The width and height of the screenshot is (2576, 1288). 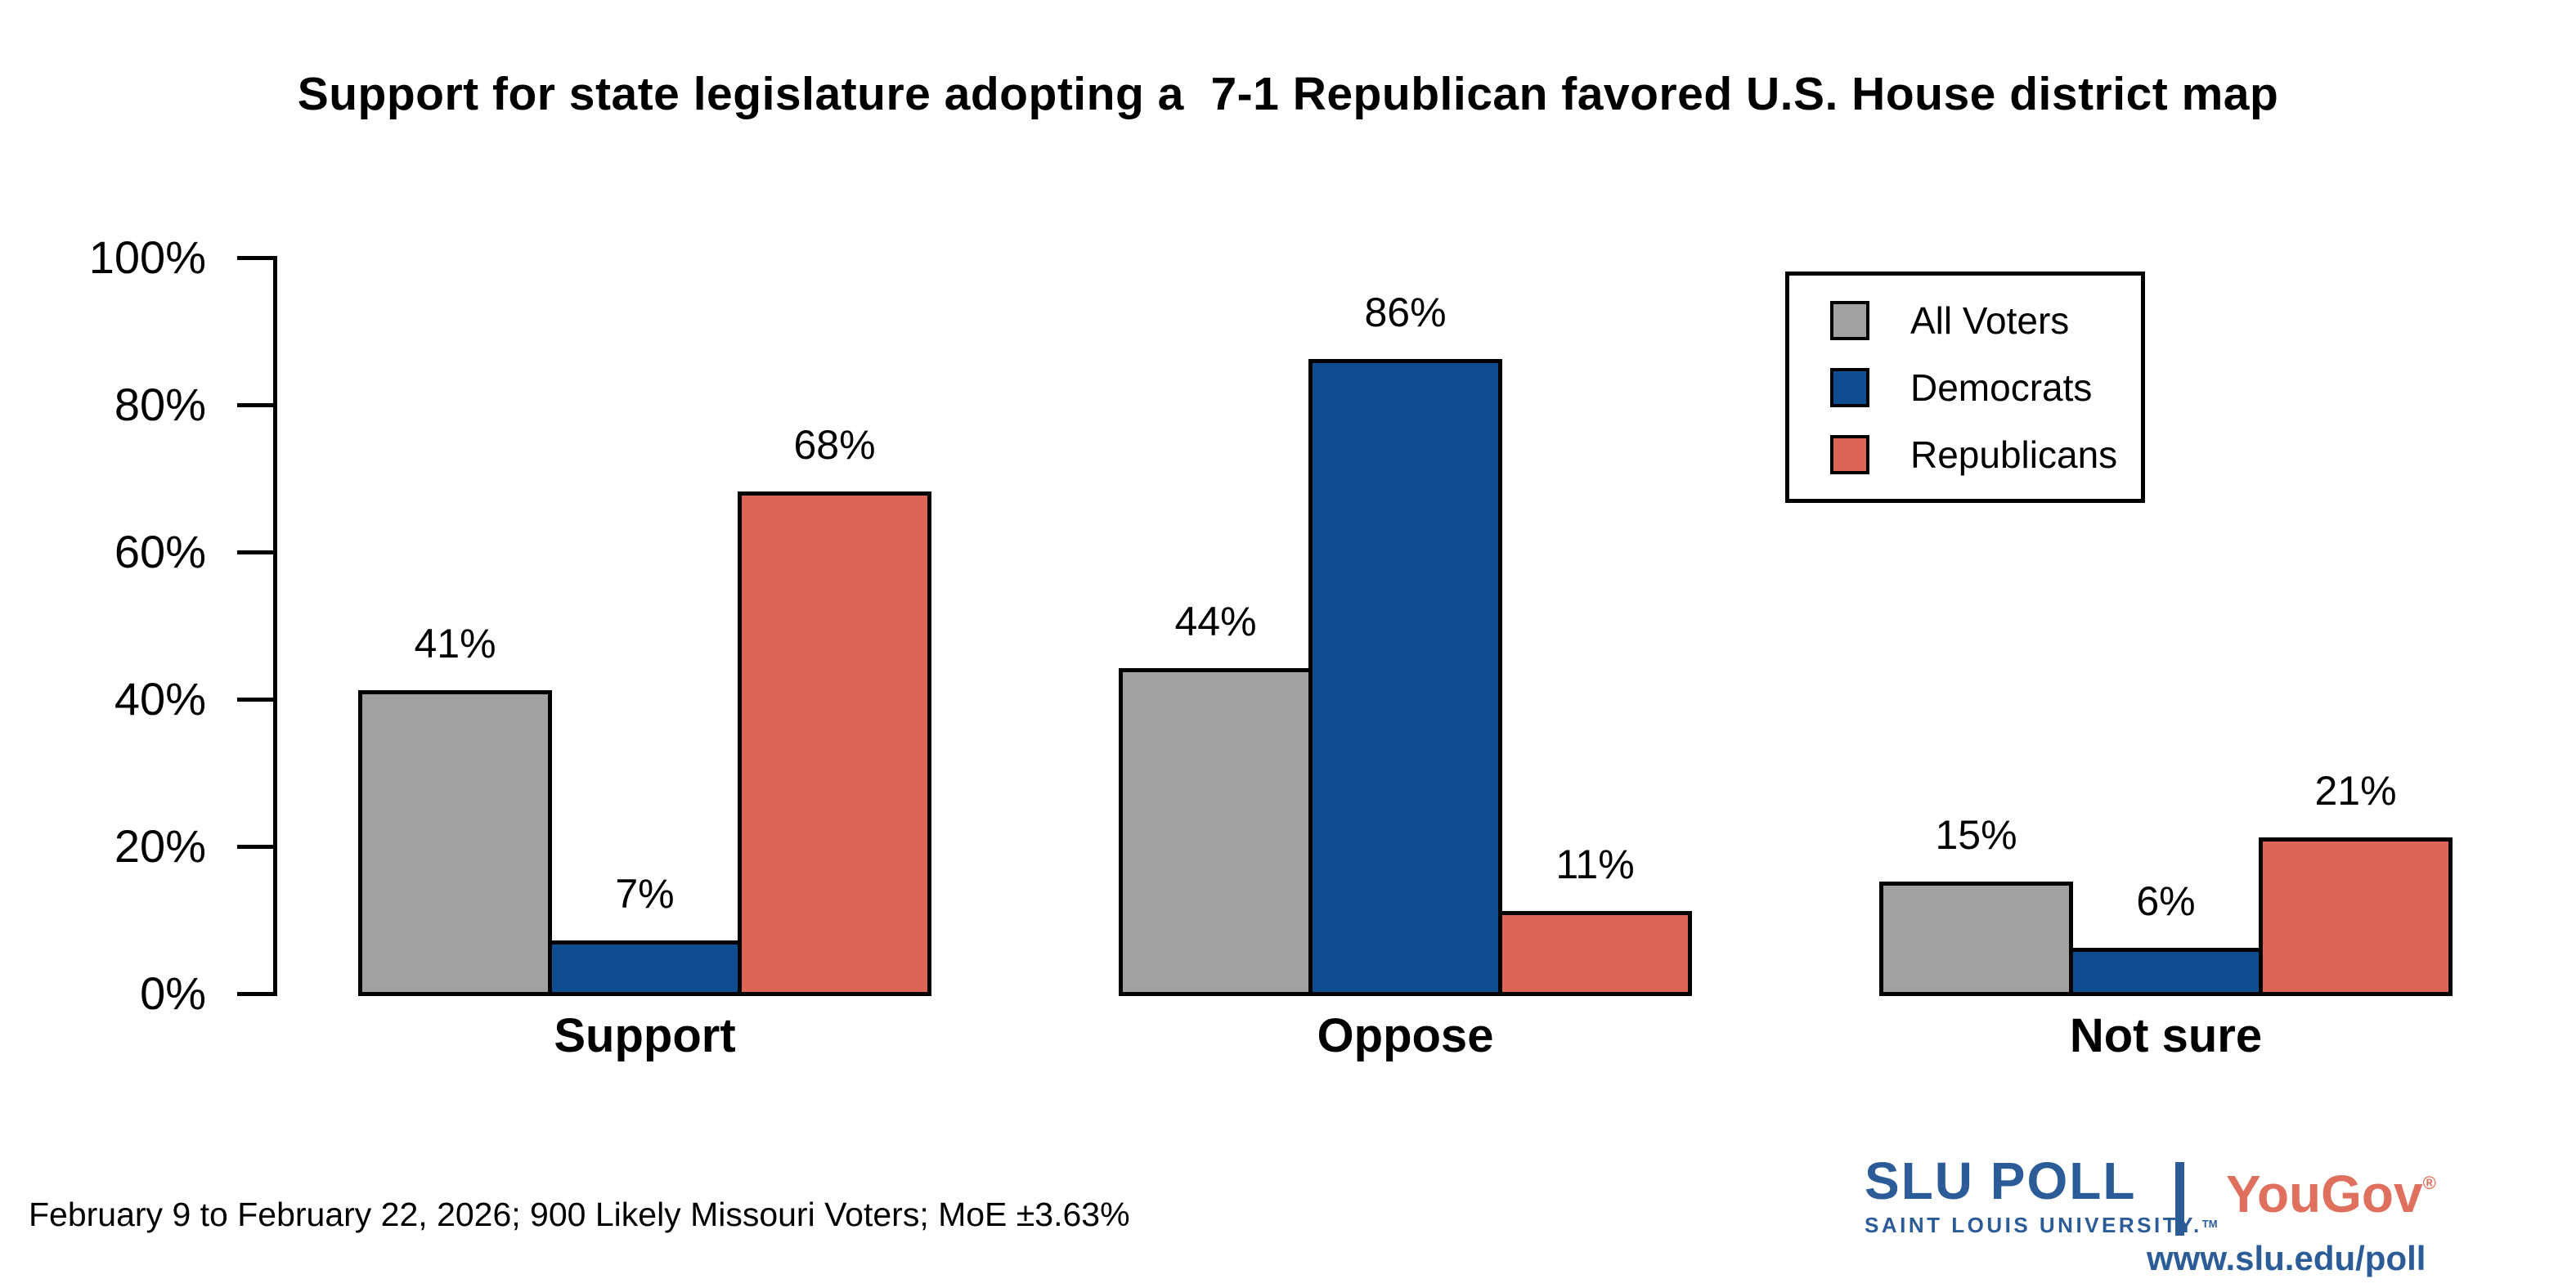 I want to click on yougov-logo: YouGov®, so click(x=2331, y=1194).